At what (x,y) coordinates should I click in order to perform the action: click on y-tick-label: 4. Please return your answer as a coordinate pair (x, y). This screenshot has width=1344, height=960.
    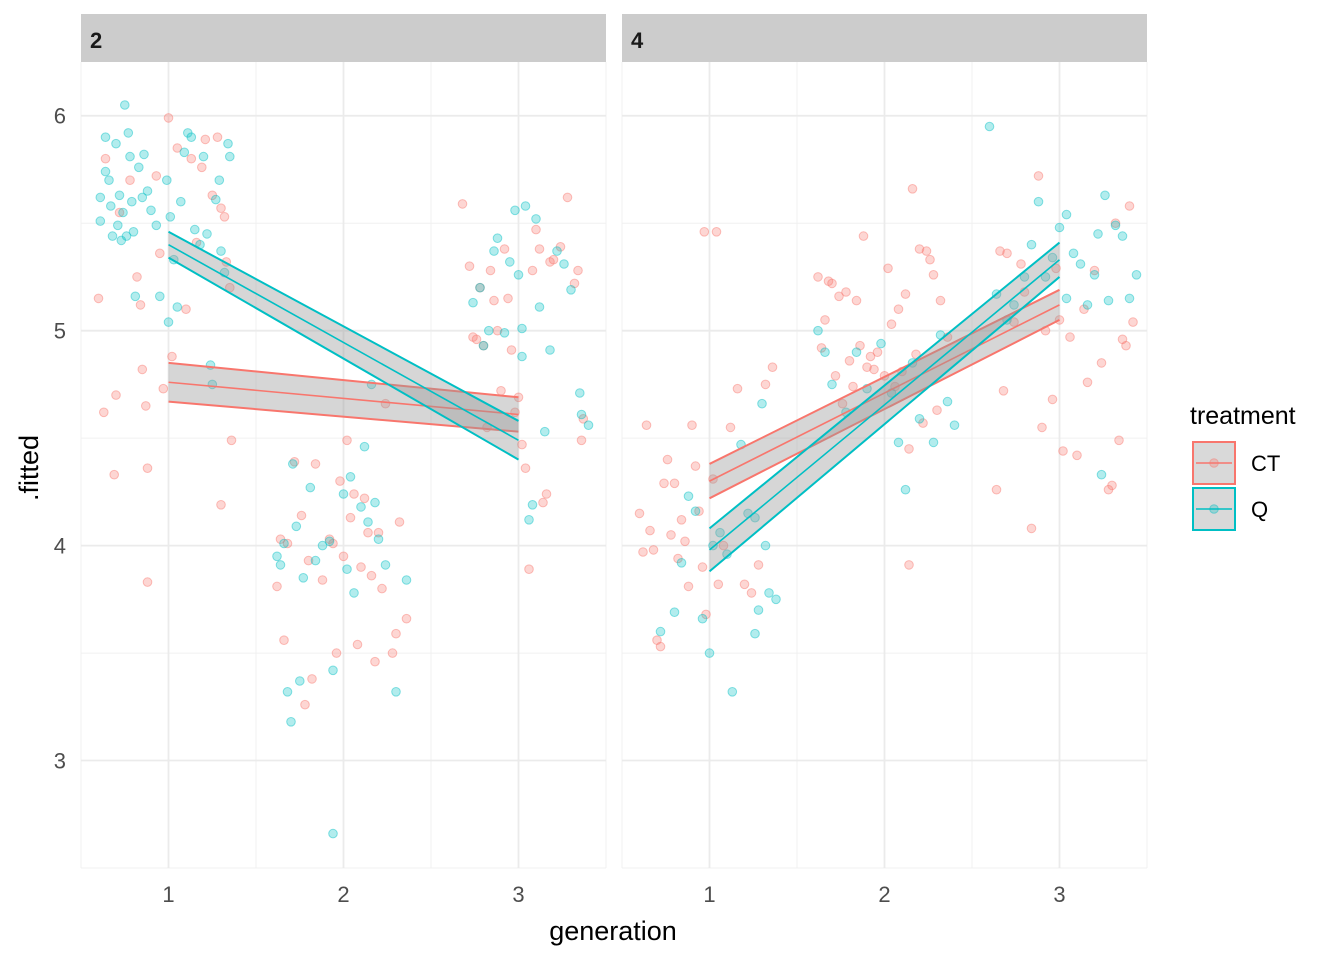
    Looking at the image, I should click on (60, 546).